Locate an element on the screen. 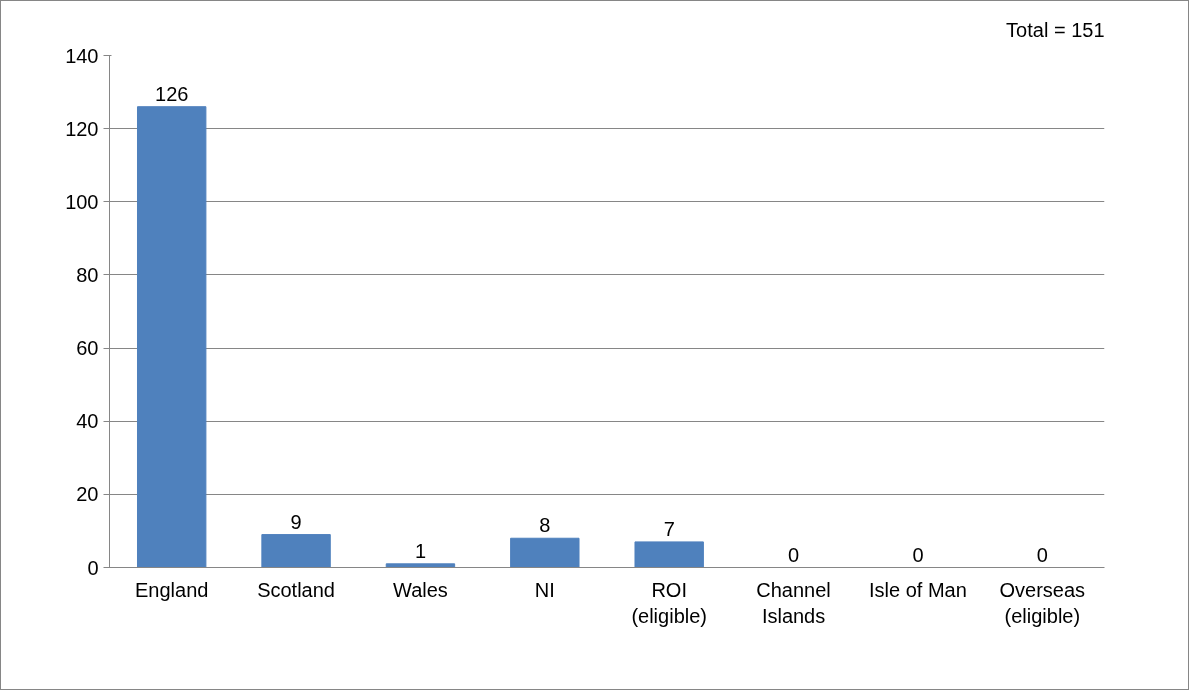 The height and width of the screenshot is (690, 1189). y-tick-label: 40 is located at coordinates (87, 421).